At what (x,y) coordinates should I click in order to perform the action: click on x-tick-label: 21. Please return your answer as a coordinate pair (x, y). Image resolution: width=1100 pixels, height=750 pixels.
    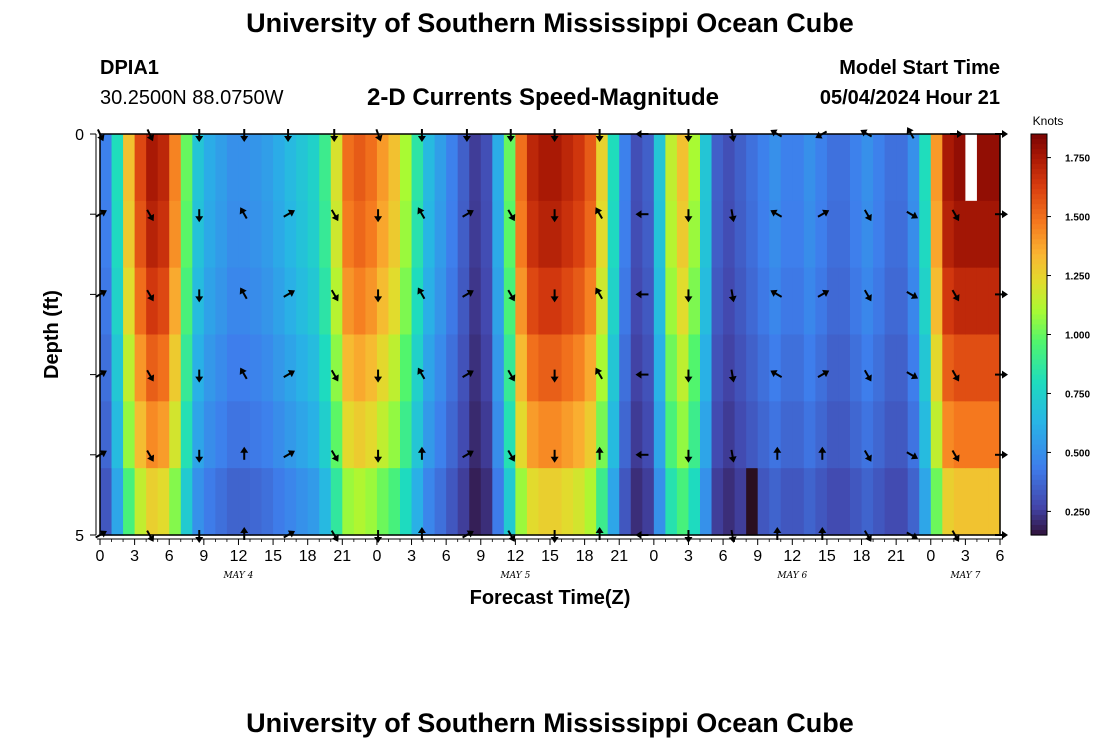
    Looking at the image, I should click on (342, 556).